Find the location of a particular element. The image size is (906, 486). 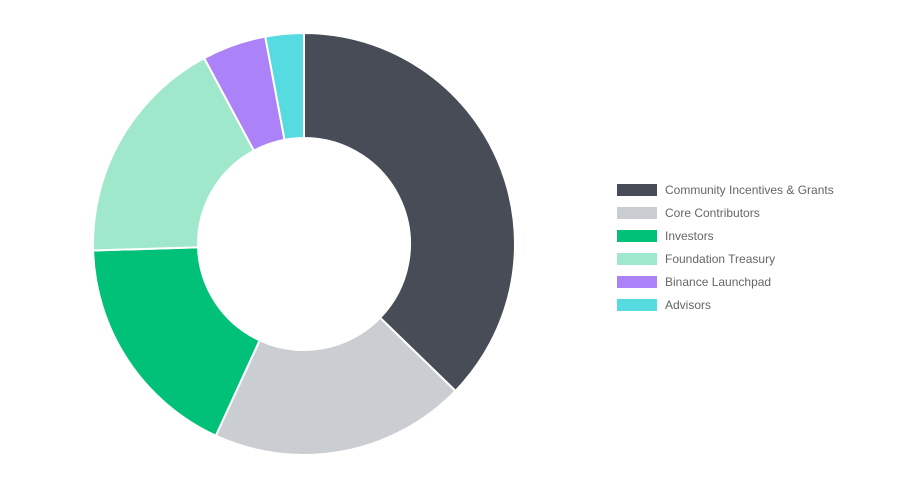

legend-label: Core Contributors is located at coordinates (712, 212).